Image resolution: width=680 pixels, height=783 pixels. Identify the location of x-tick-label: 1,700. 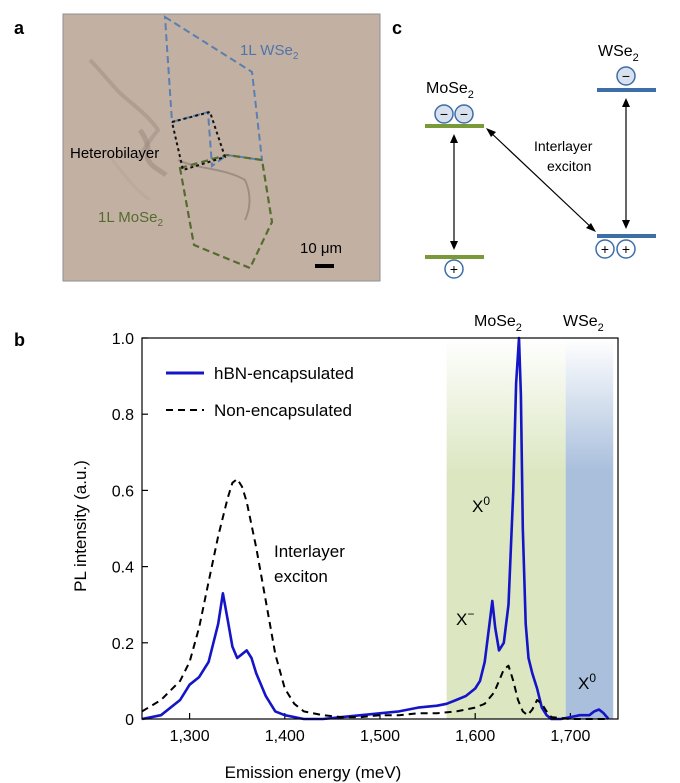
(570, 736).